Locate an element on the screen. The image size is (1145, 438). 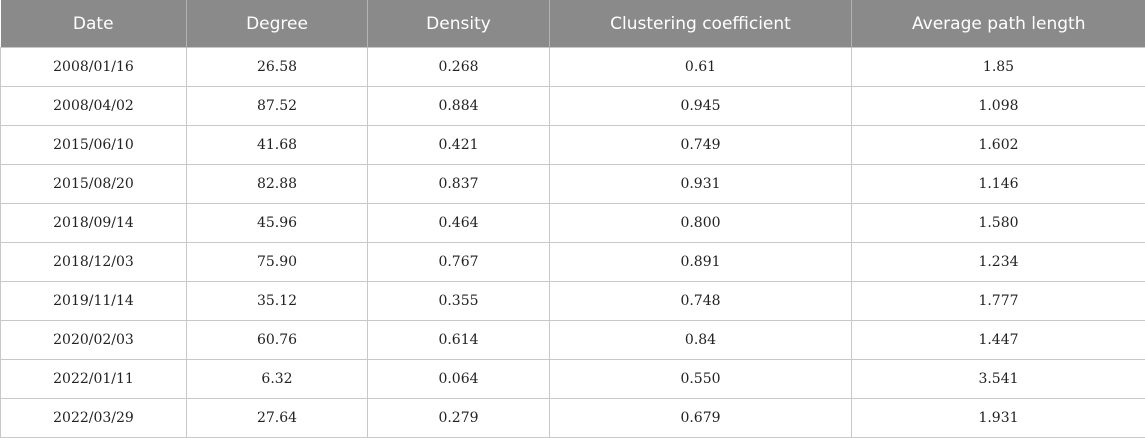
cell-density: 0.837 is located at coordinates (459, 184).